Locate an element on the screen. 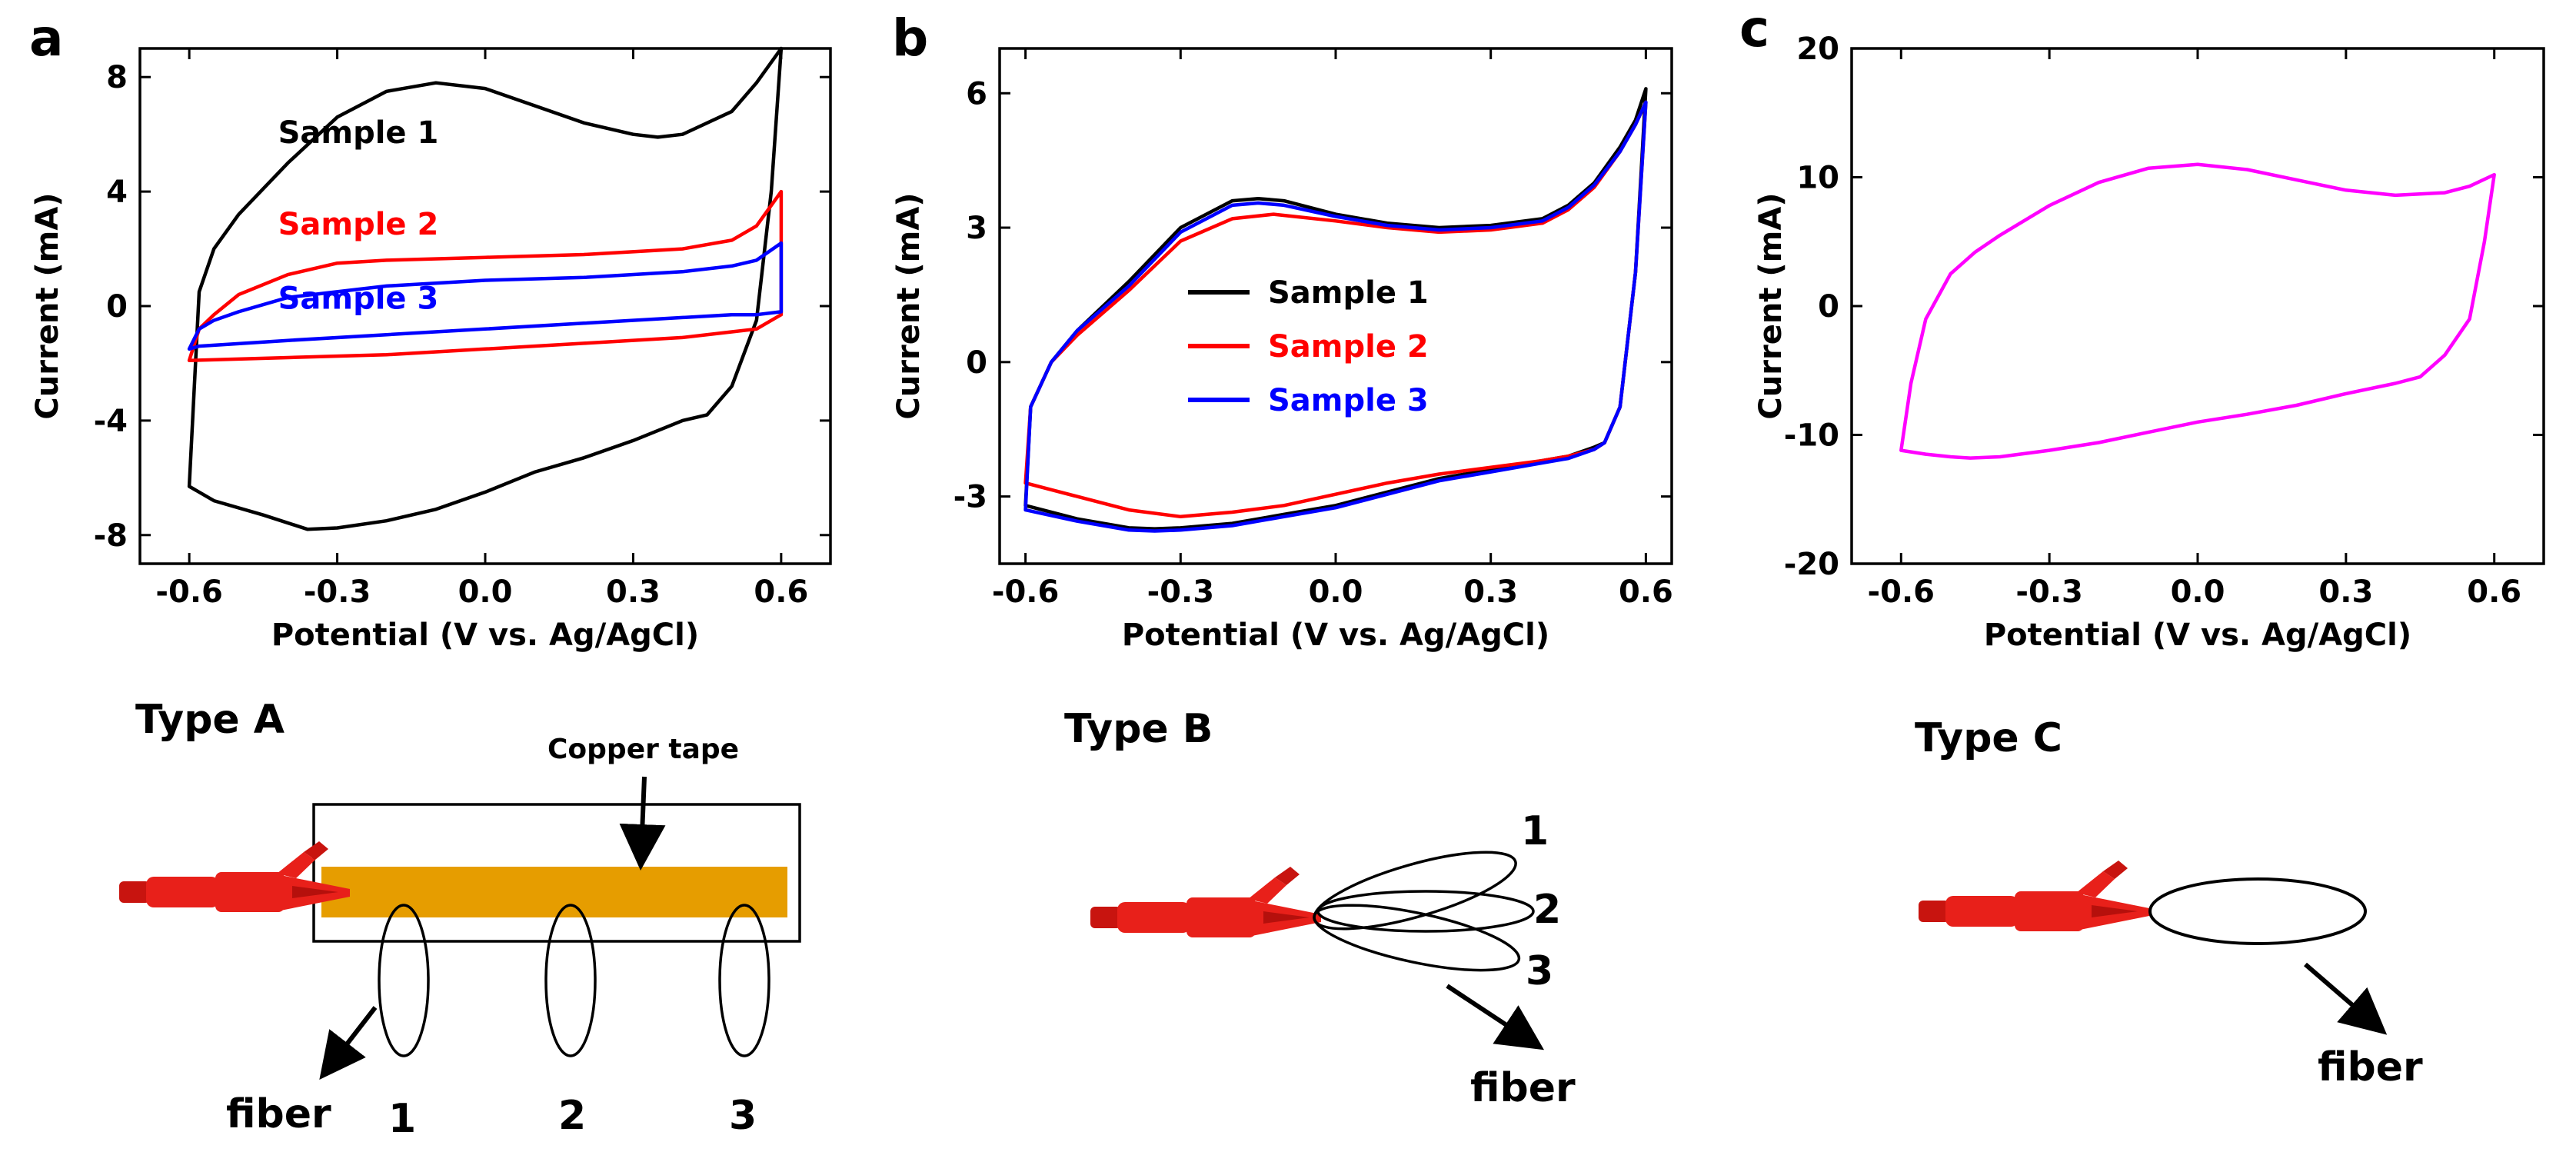 This screenshot has height=1162, width=2576. tape-frame is located at coordinates (557, 873).